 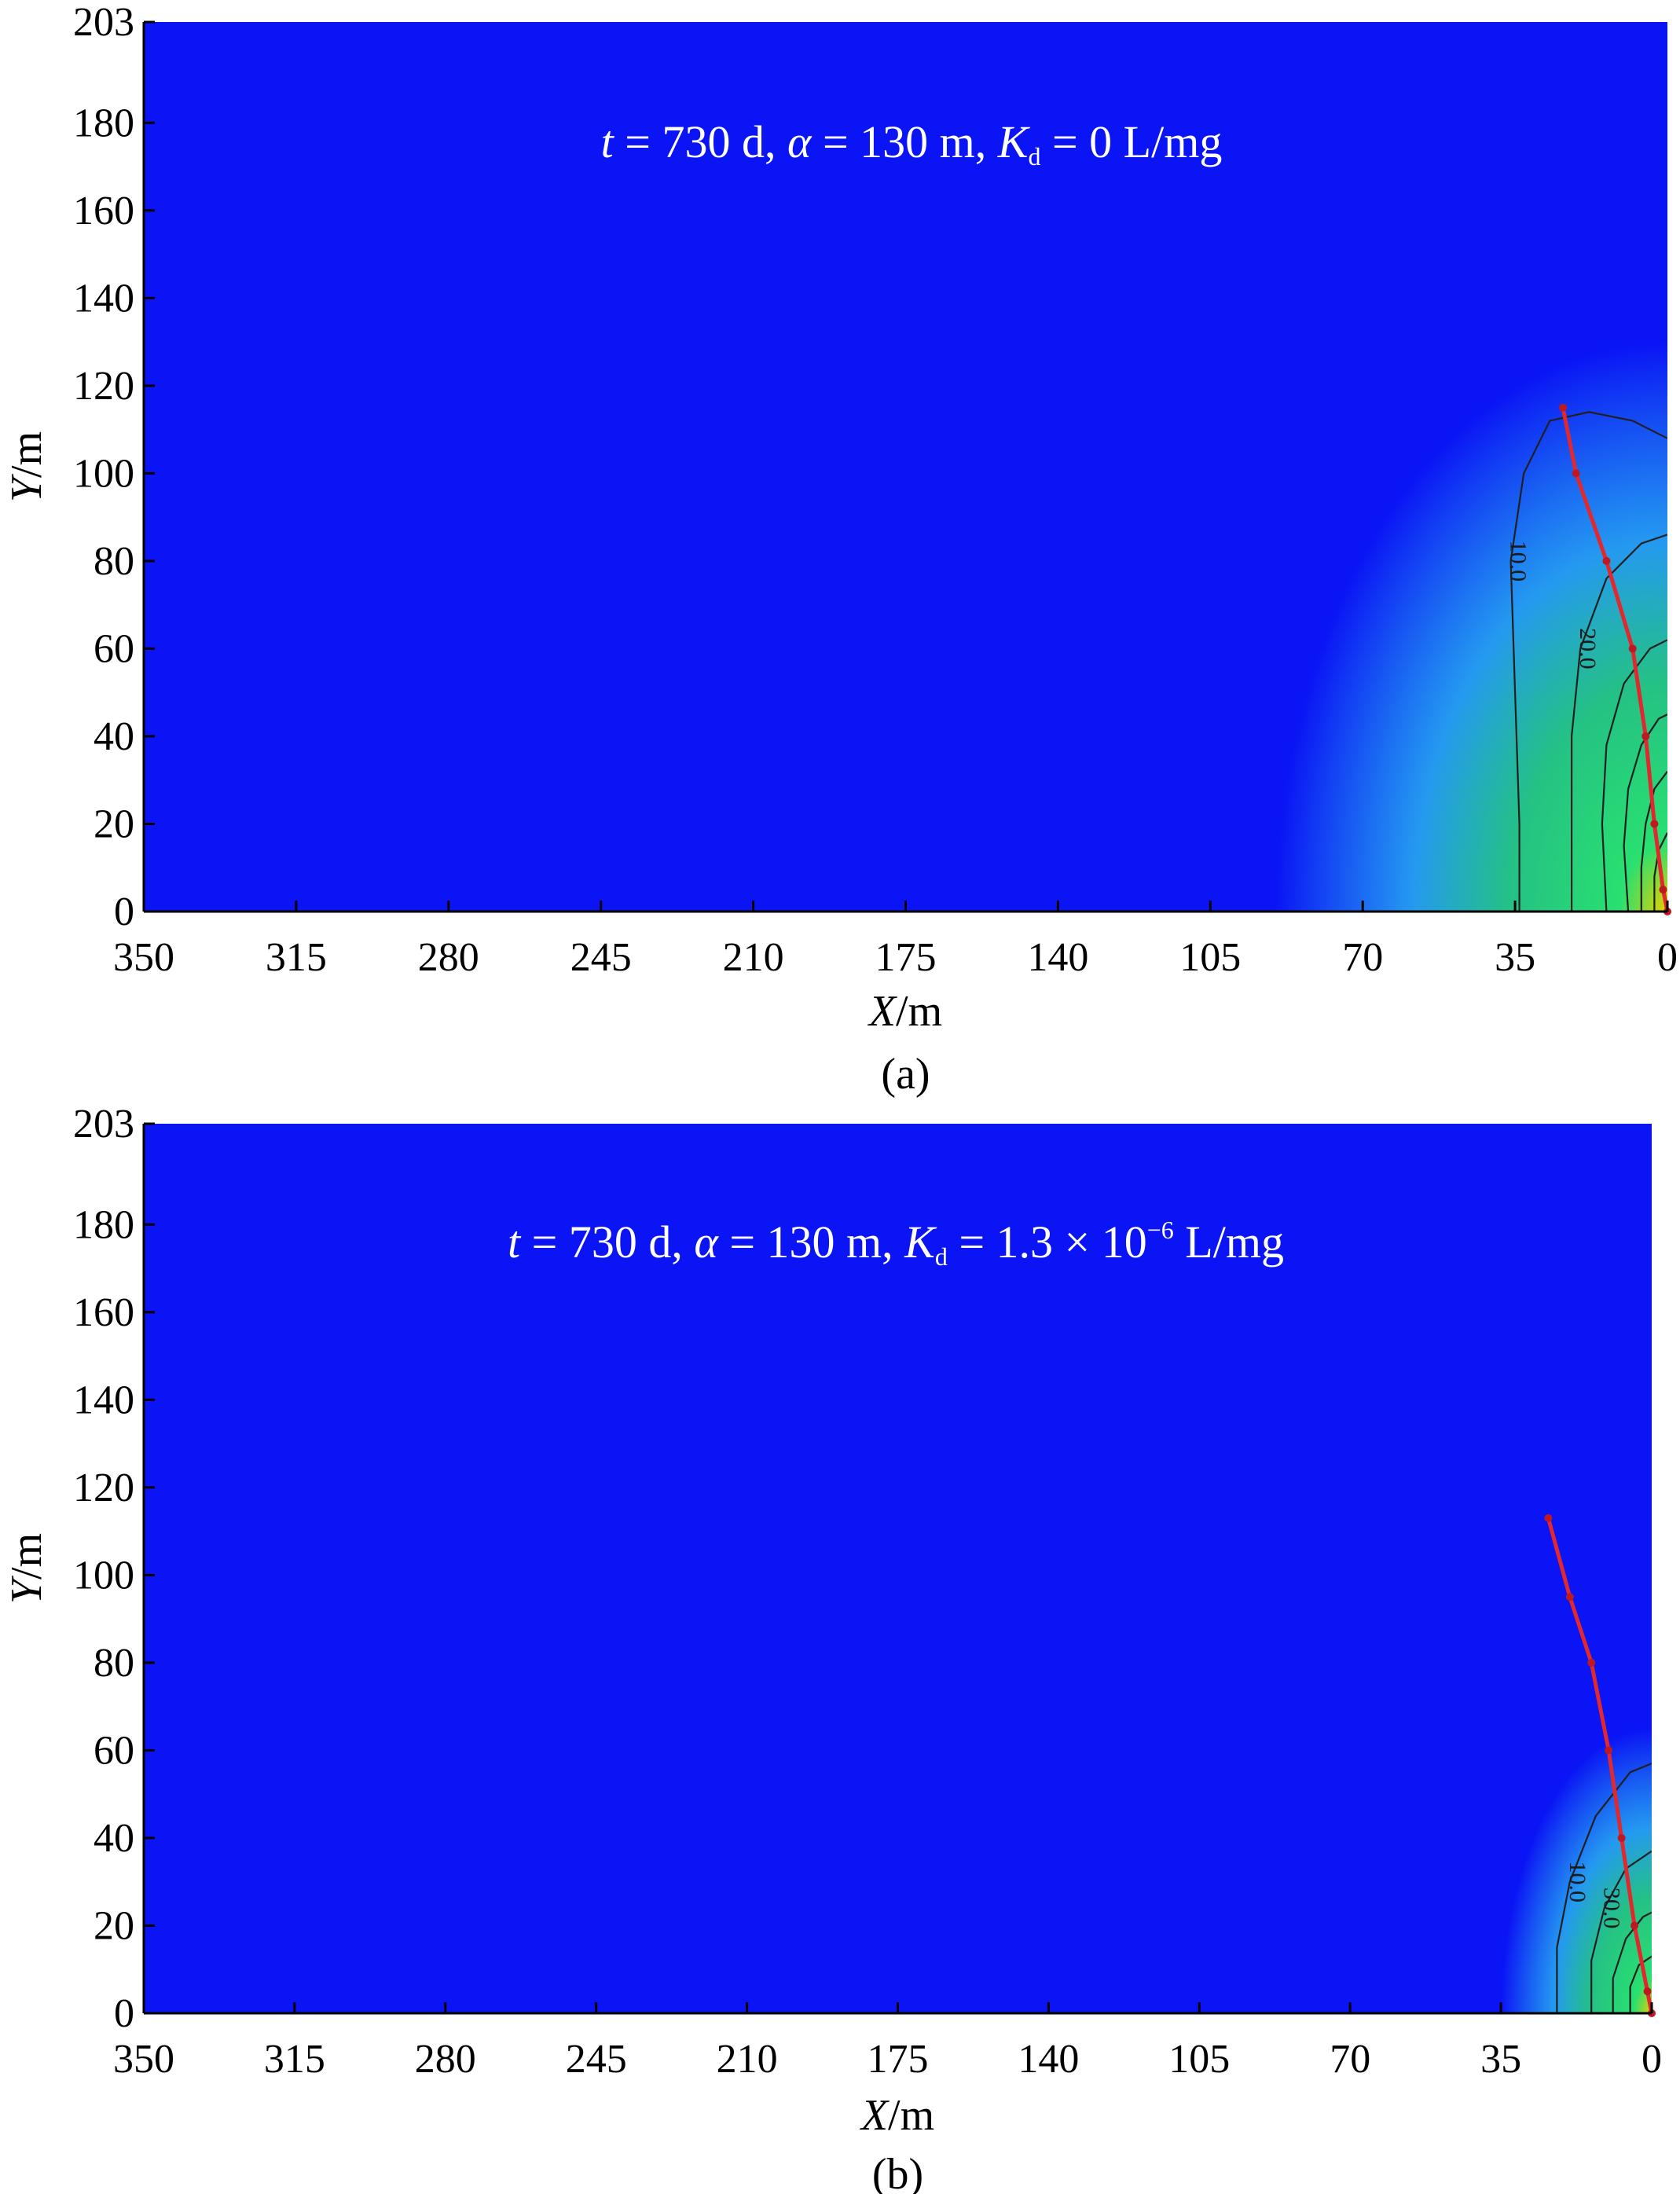 What do you see at coordinates (1612, 1908) in the screenshot?
I see `contour-label: 30.0` at bounding box center [1612, 1908].